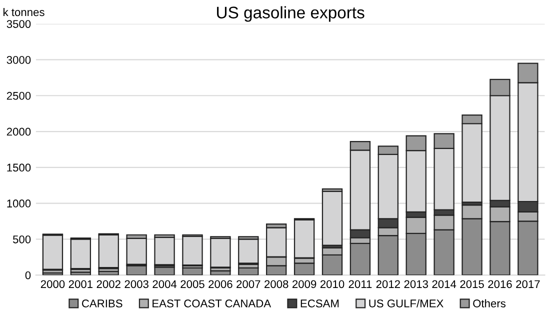  What do you see at coordinates (24, 12) in the screenshot?
I see `y-axis-title: k tonnes` at bounding box center [24, 12].